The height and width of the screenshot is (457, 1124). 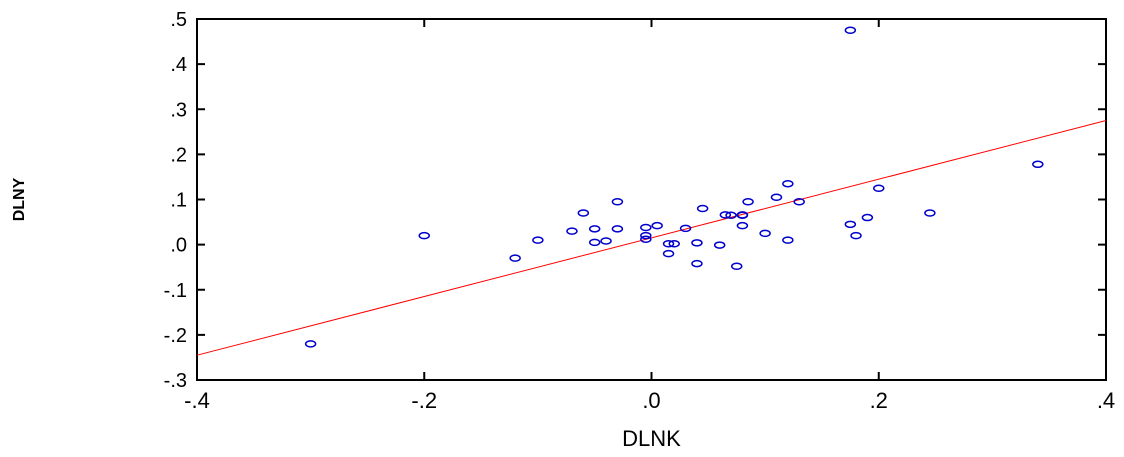 What do you see at coordinates (178, 20) in the screenshot?
I see `y-tick-label: .5` at bounding box center [178, 20].